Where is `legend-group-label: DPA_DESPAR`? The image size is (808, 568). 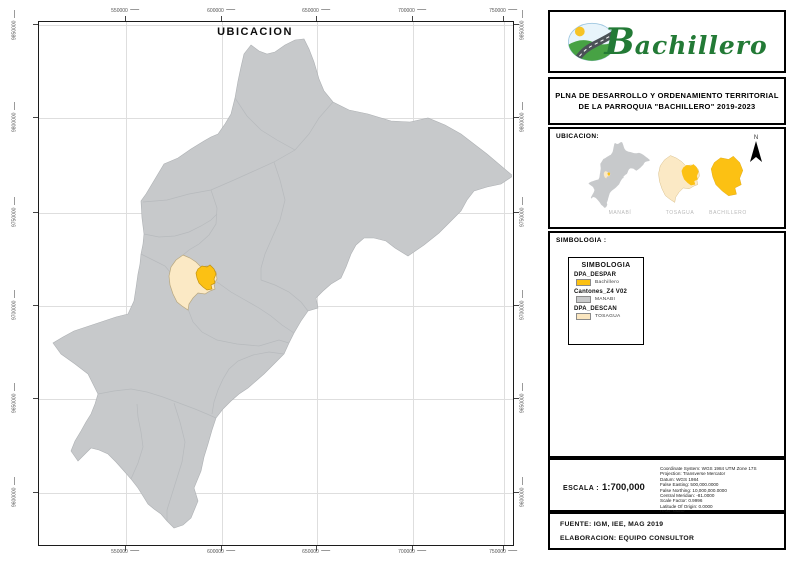 legend-group-label: DPA_DESPAR is located at coordinates (595, 275).